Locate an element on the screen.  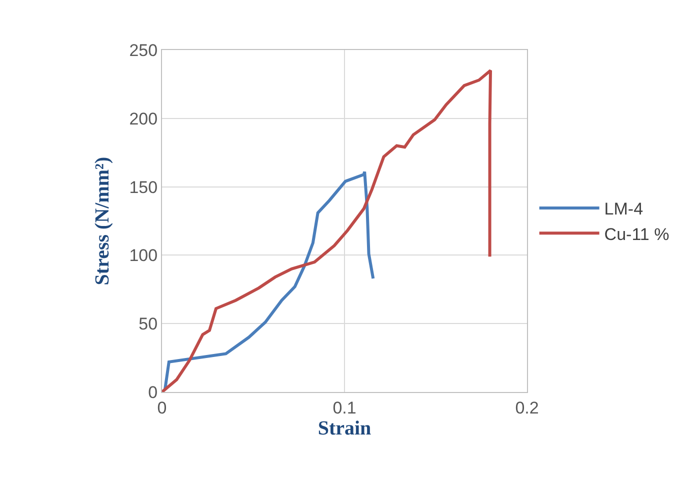
y-tick-label: 200 is located at coordinates (143, 118).